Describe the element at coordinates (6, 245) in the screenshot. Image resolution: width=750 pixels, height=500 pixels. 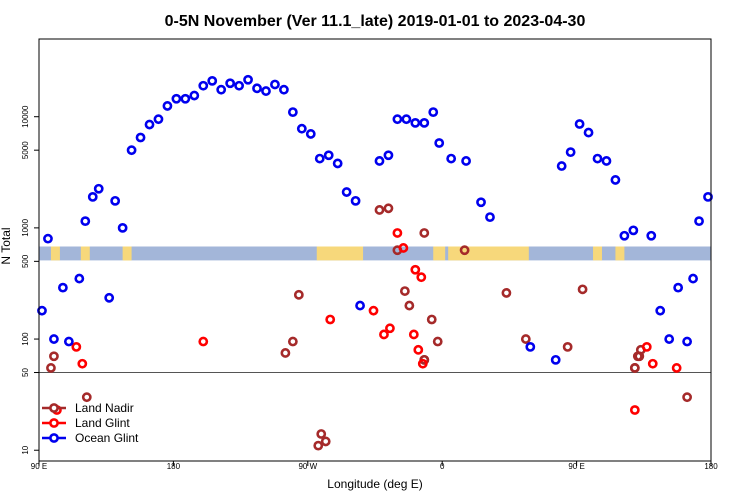
I see `y-axis-label: N Total` at that location.